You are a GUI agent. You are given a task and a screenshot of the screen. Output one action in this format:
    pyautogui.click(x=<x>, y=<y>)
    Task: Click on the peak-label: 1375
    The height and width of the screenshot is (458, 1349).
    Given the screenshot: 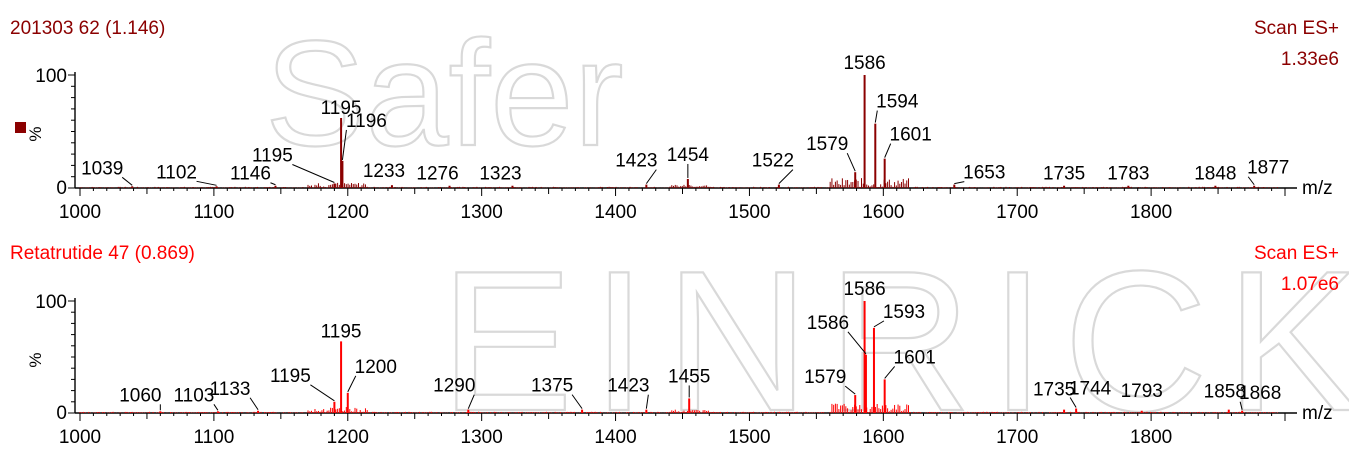 What is the action you would take?
    pyautogui.click(x=552, y=386)
    